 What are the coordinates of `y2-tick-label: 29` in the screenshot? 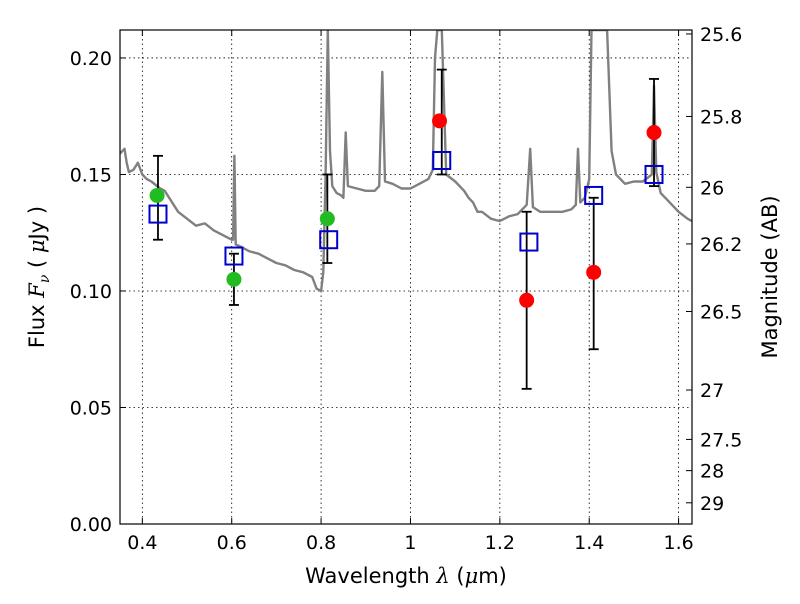 It's located at (712, 504).